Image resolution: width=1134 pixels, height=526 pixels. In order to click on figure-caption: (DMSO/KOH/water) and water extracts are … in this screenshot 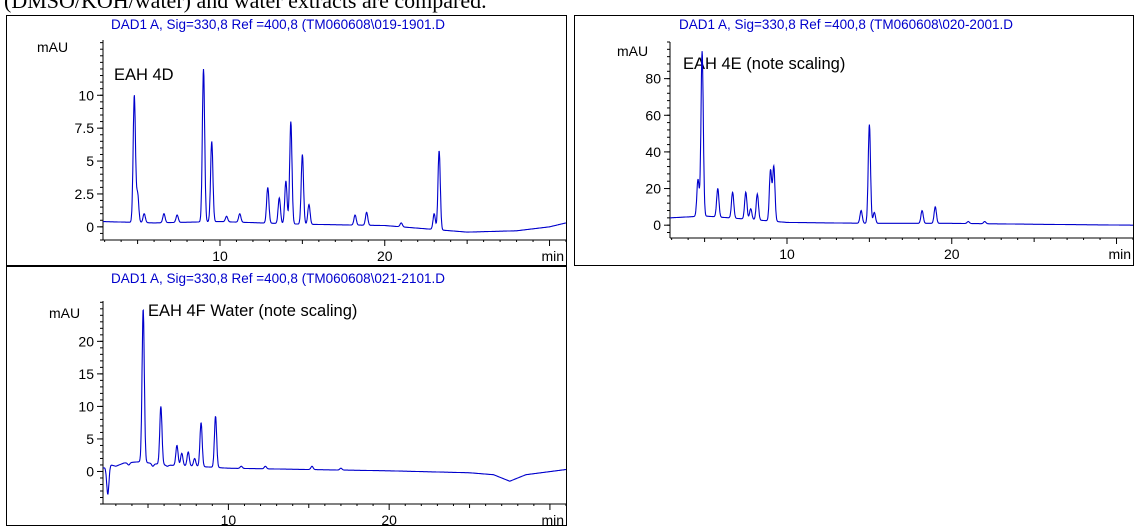, I will do `click(245, 6)`.